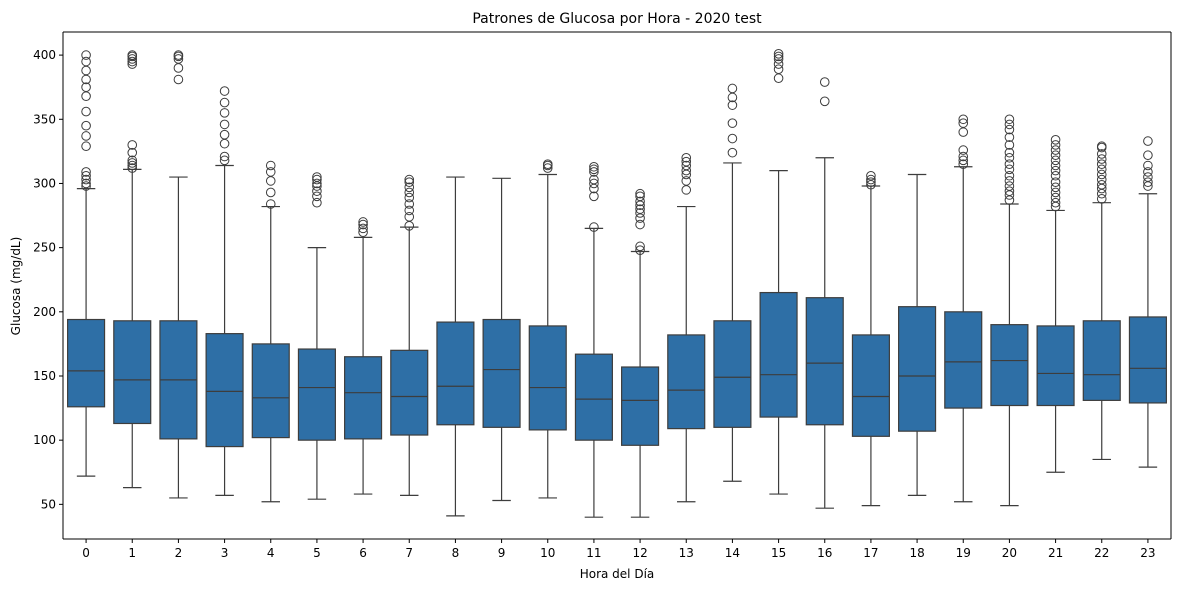 This screenshot has width=1189, height=590. What do you see at coordinates (317, 553) in the screenshot?
I see `x-tick-label: 5` at bounding box center [317, 553].